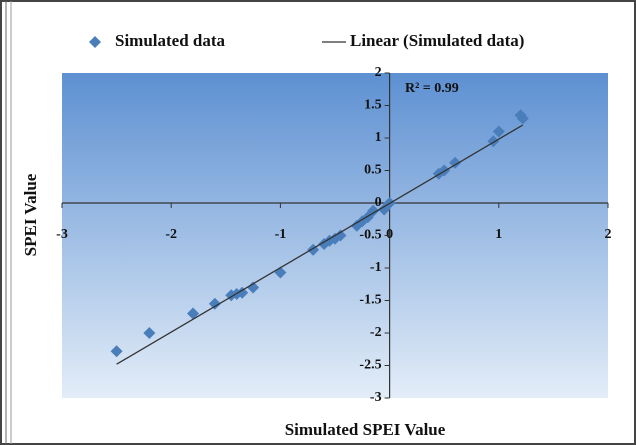  Describe the element at coordinates (370, 235) in the screenshot. I see `y-tick-label: -0.5` at that location.